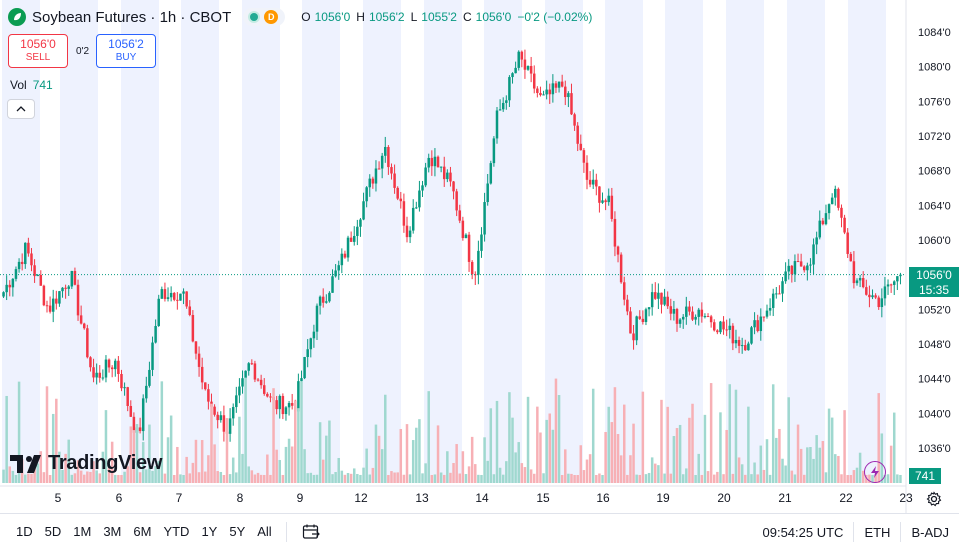 The height and width of the screenshot is (549, 959). Describe the element at coordinates (142, 531) in the screenshot. I see `range-6m-button: 6M` at that location.